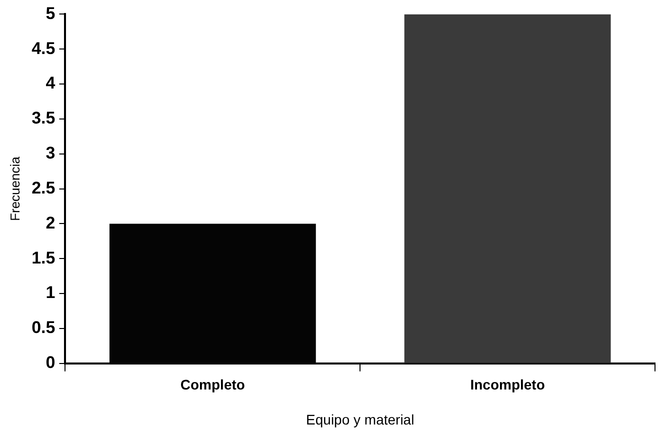  Describe the element at coordinates (44, 188) in the screenshot. I see `y-tick-label: 2.5` at that location.